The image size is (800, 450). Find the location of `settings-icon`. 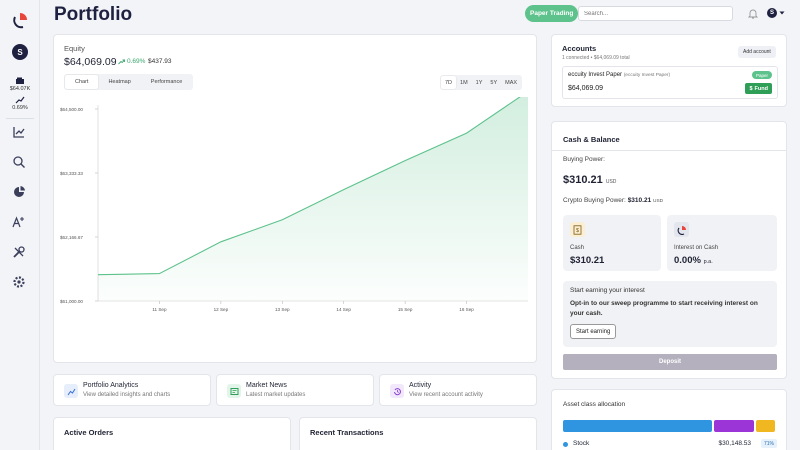

settings-icon is located at coordinates (19, 282).